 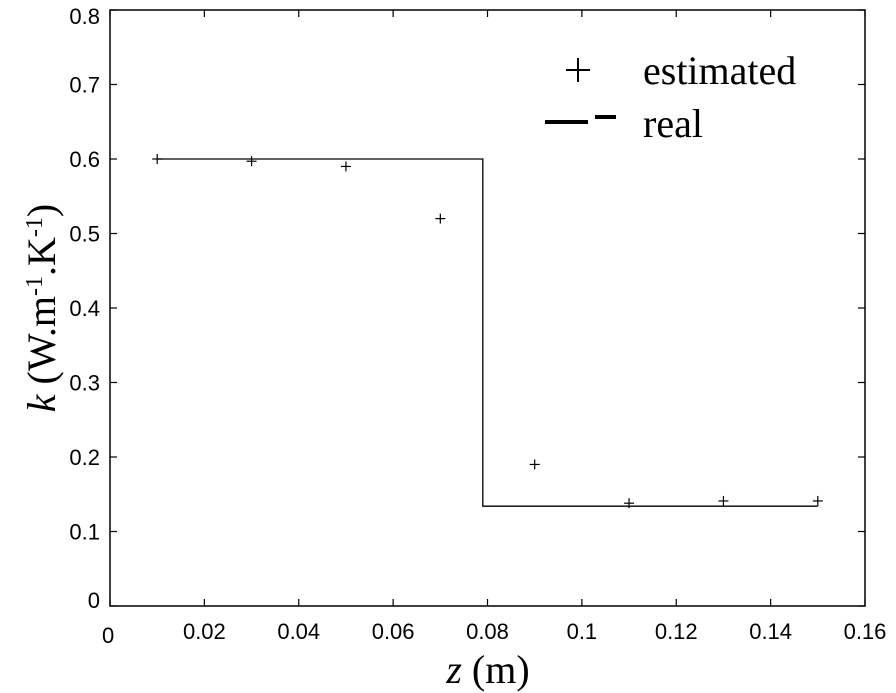 I want to click on y-axis-title: k (W.m-1.K-1), so click(x=41, y=308).